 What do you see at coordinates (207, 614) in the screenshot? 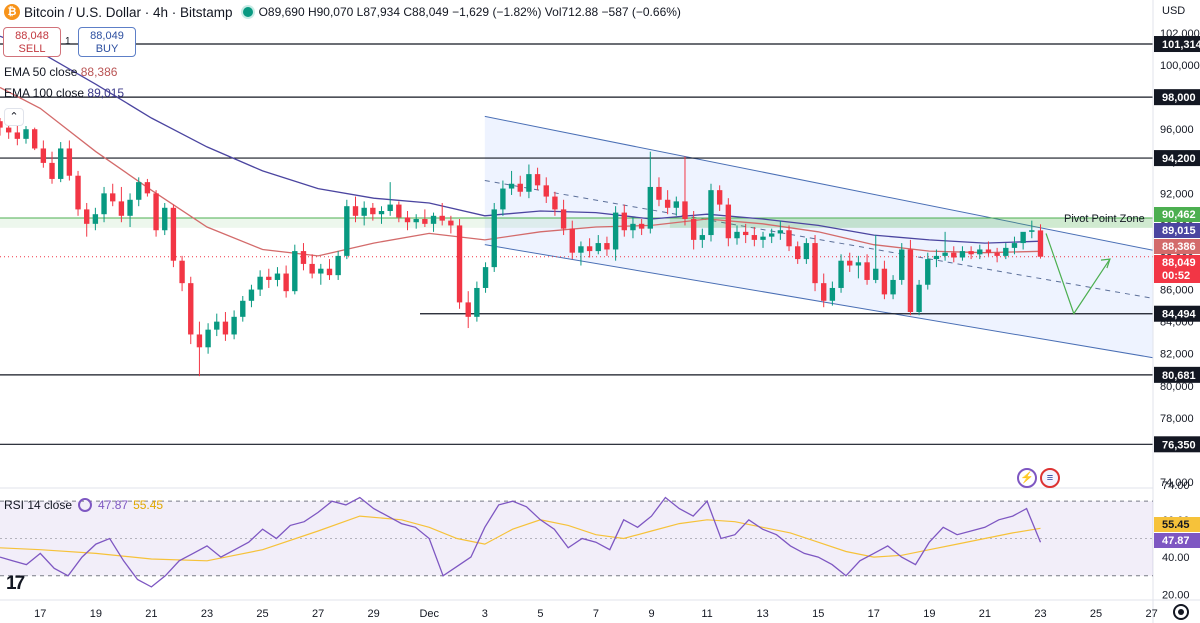
I see `time-tick-label: 23` at bounding box center [207, 614].